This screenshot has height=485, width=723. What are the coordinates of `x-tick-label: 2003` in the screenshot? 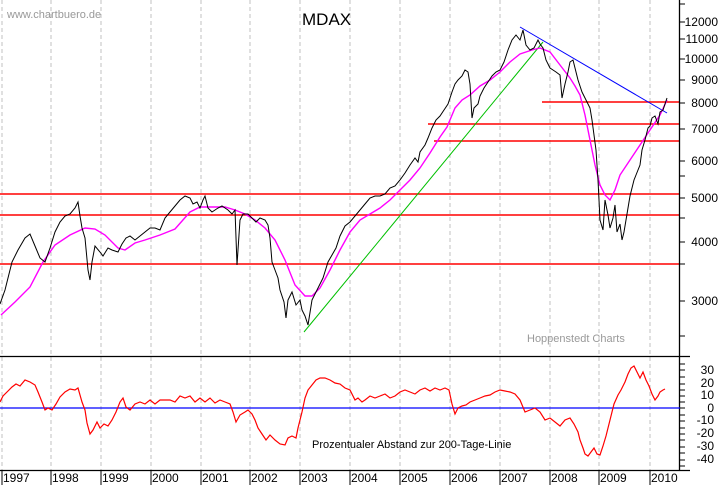 It's located at (314, 478).